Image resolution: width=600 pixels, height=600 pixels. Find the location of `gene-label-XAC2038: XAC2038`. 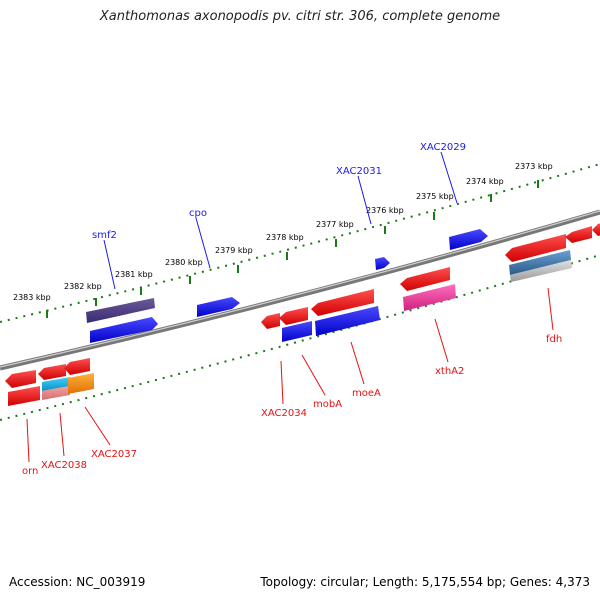

gene-label-XAC2038: XAC2038 is located at coordinates (64, 465).